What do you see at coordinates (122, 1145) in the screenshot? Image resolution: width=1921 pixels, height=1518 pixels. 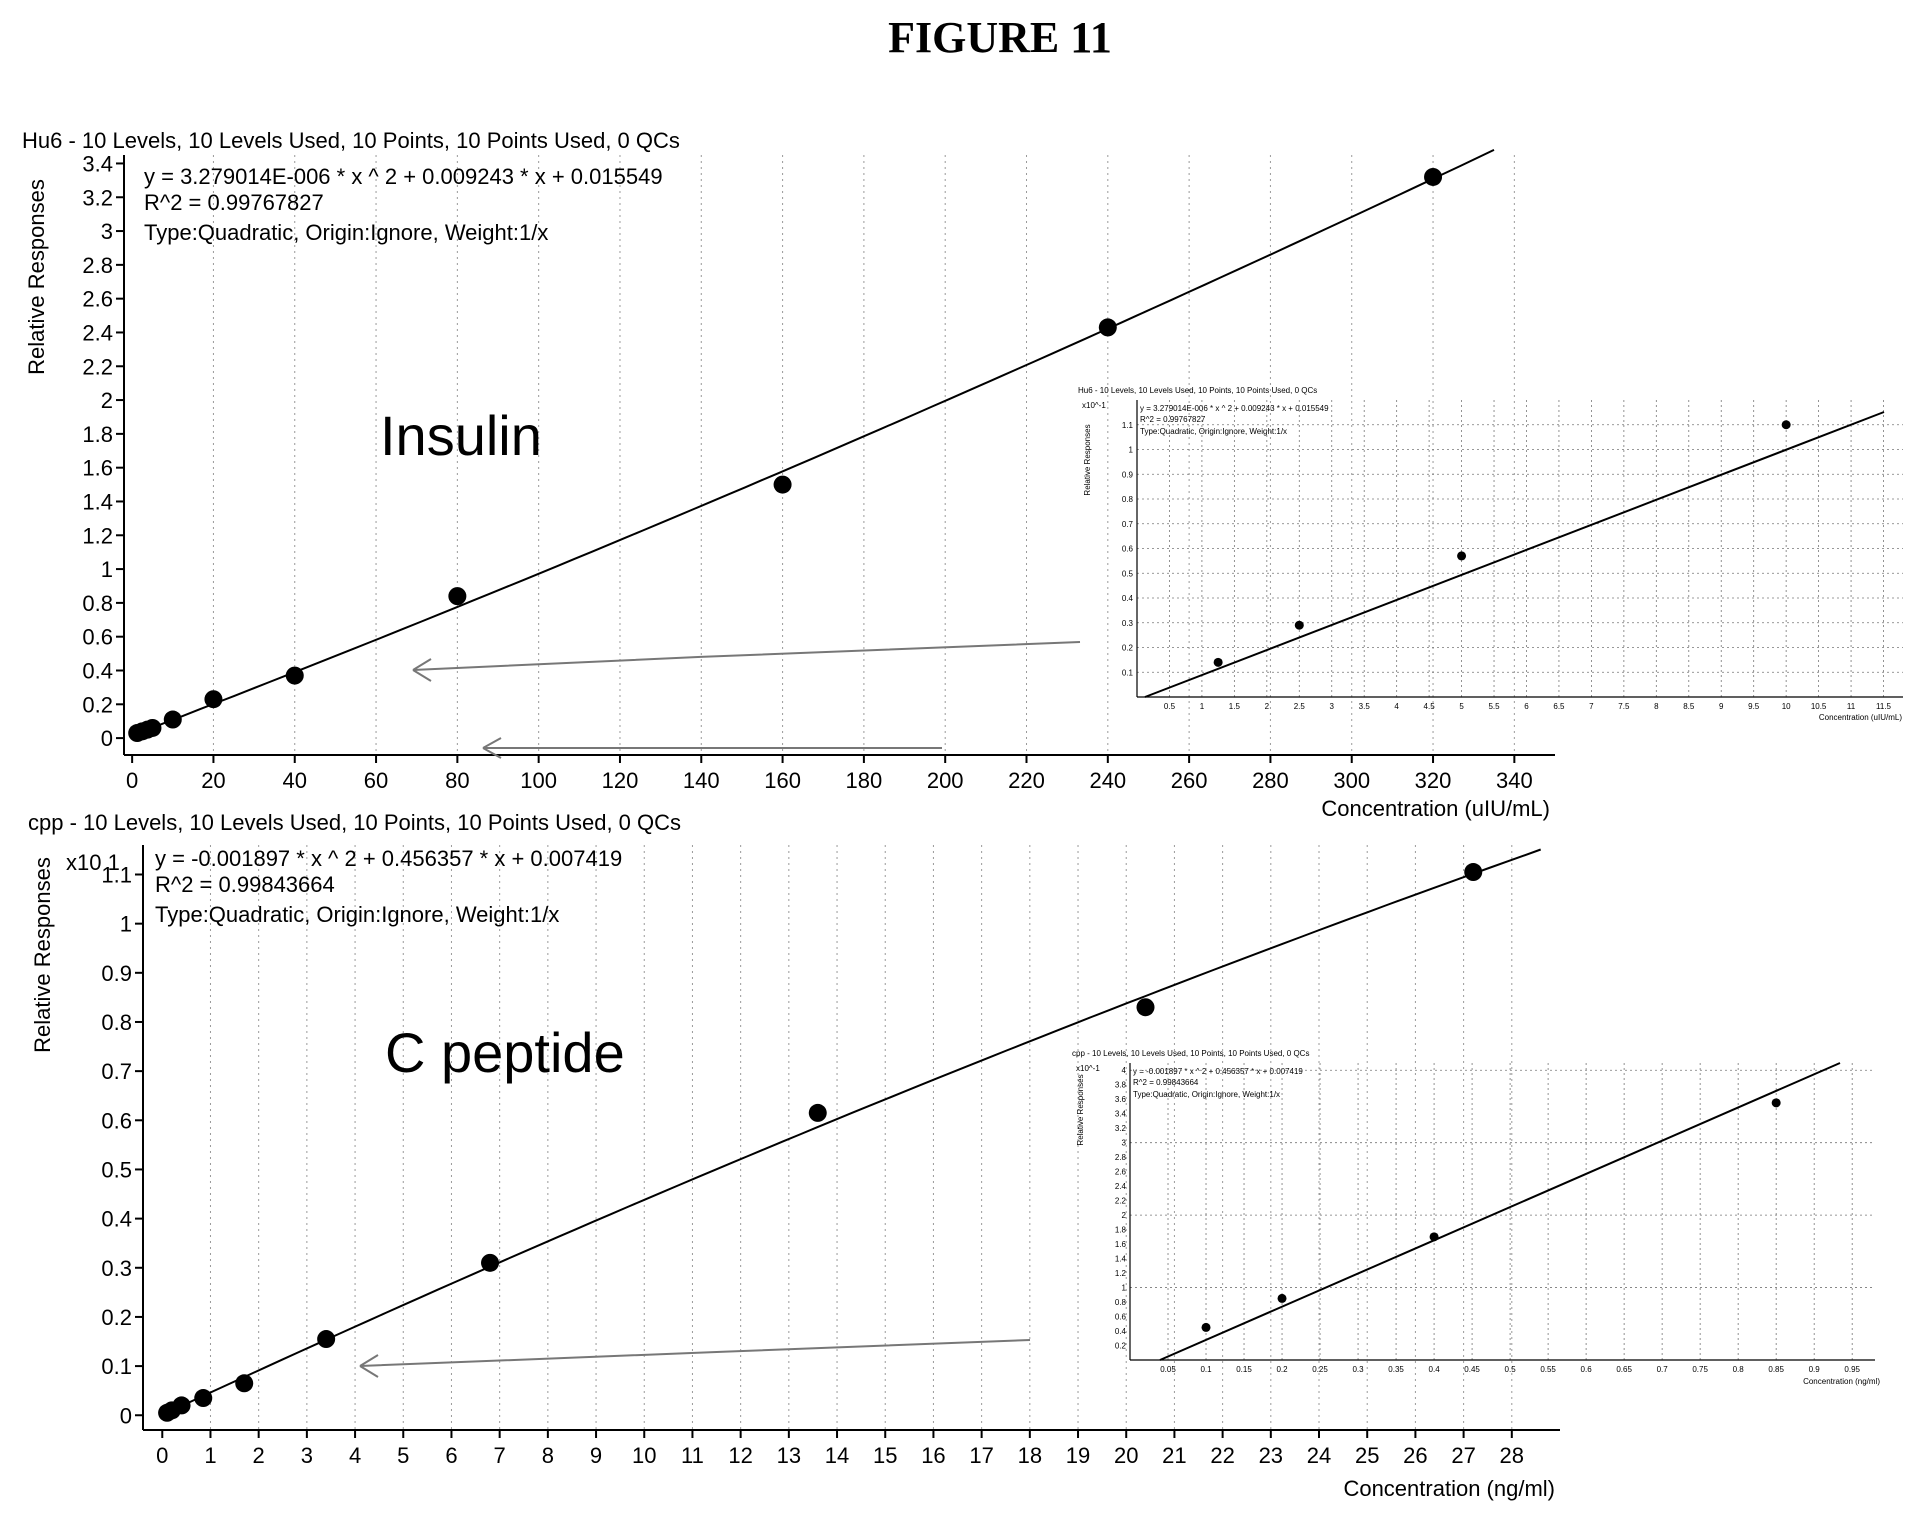 I see `y-tick-labels: 0 0.1 0.2 0.3 0.4 0.5 0.6 0.7 0.8 0.9 1 1.1` at bounding box center [122, 1145].